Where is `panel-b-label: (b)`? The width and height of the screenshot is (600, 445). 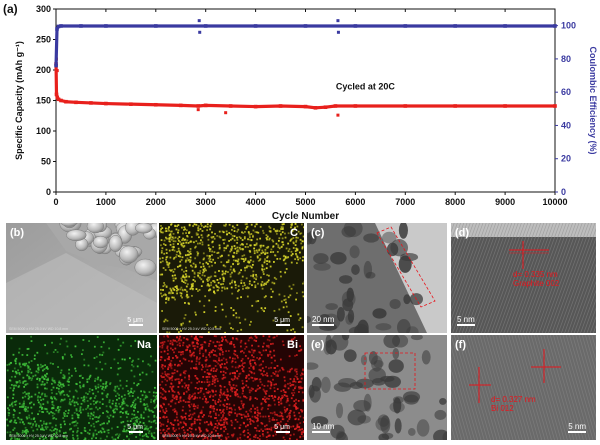
panel-b-label: (b) is located at coordinates (17, 233).